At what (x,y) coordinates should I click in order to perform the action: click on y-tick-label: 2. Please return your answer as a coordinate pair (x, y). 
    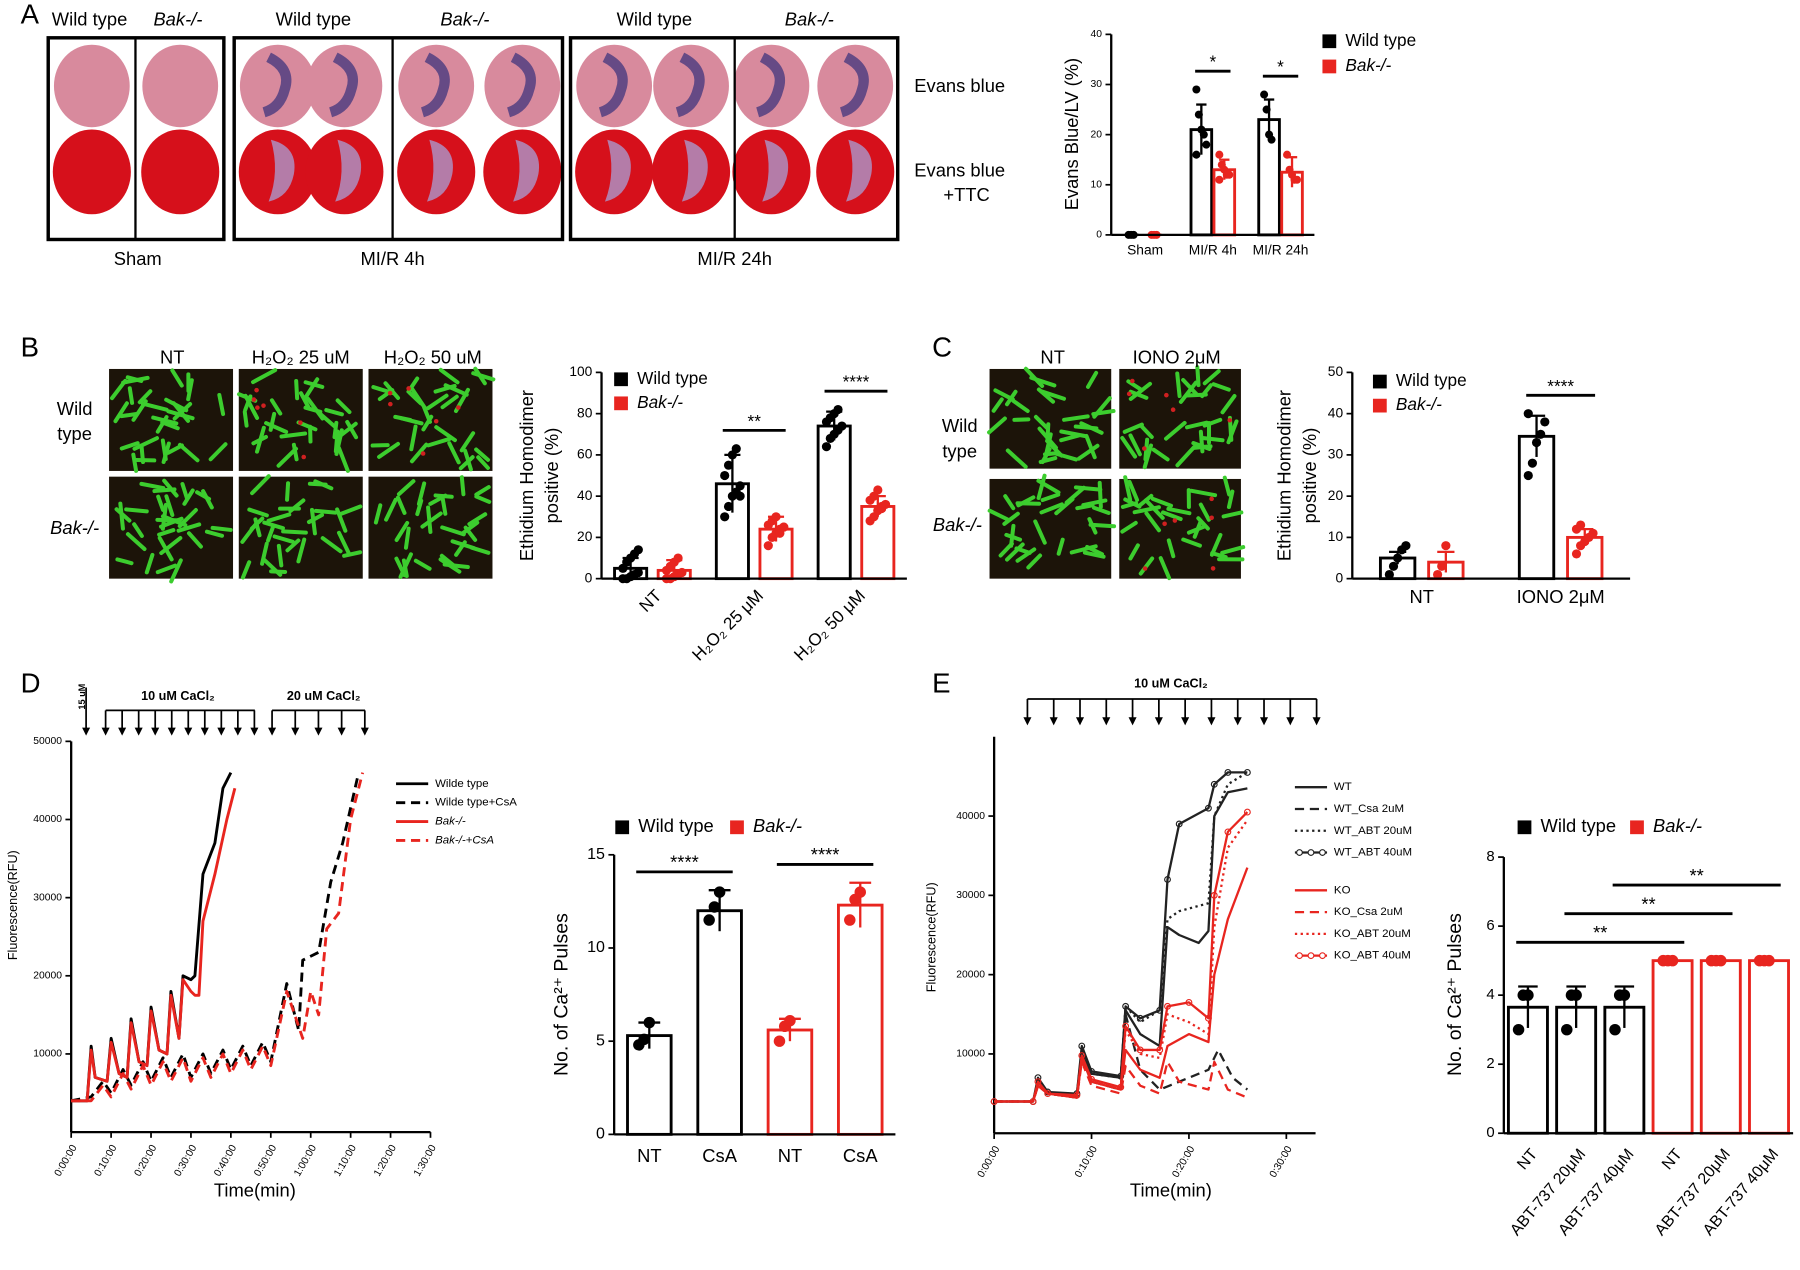
    Looking at the image, I should click on (1490, 1064).